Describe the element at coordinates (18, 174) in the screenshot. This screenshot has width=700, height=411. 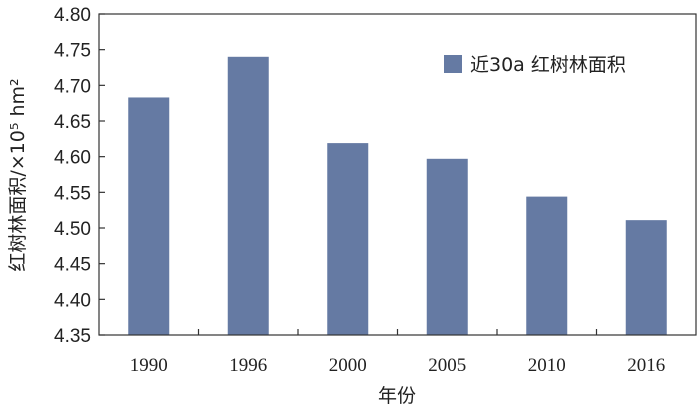
I see `y-axis-title: 红树林面积/×10⁵ hm²` at that location.